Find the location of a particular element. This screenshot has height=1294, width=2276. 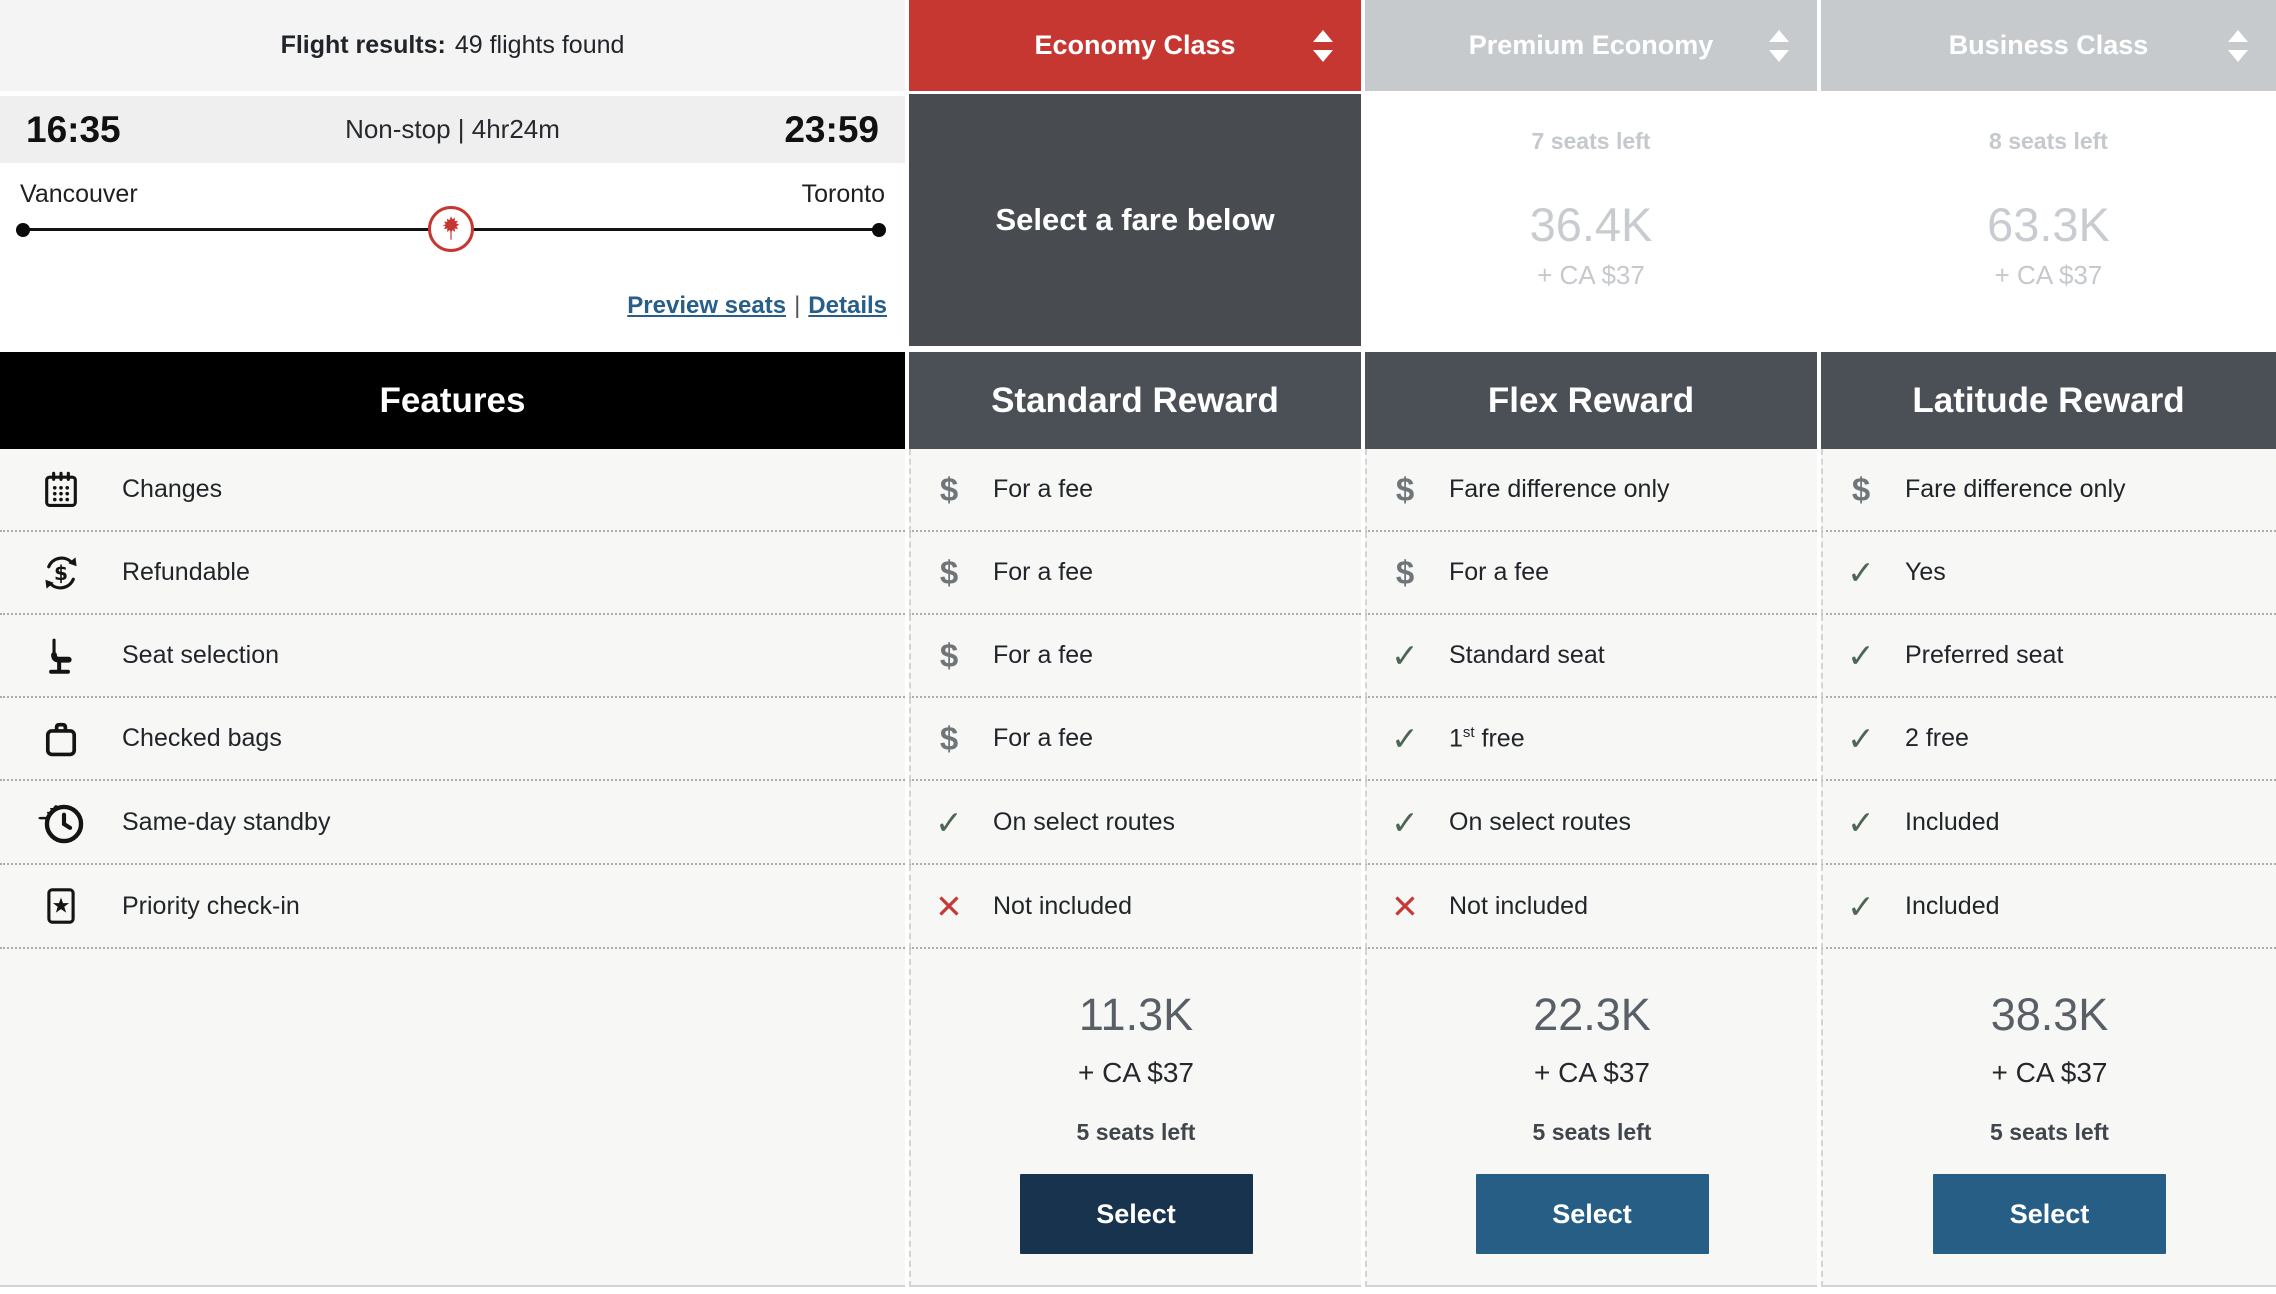

tab-premium-economy: Premium Economy is located at coordinates (1591, 47).